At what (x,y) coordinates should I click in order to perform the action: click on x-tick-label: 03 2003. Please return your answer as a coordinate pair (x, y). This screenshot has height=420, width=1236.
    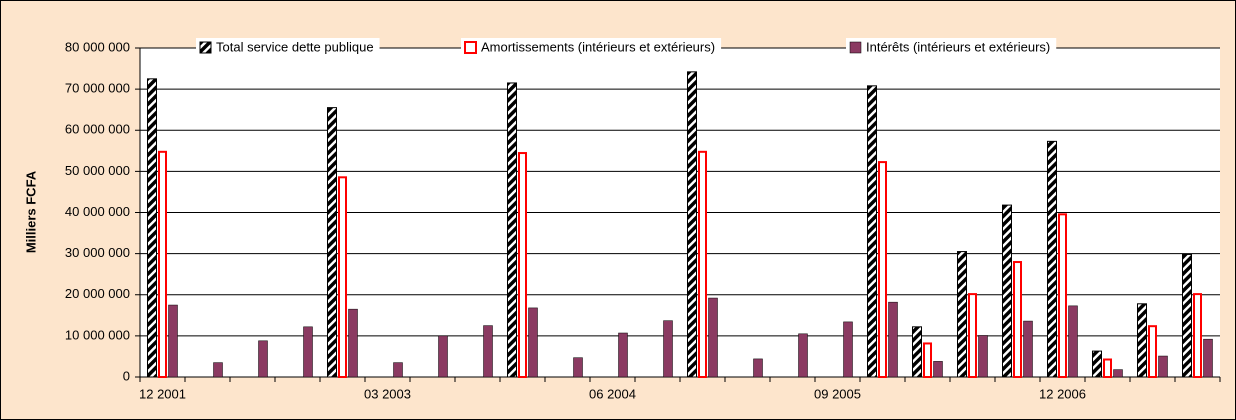
    Looking at the image, I should click on (387, 393).